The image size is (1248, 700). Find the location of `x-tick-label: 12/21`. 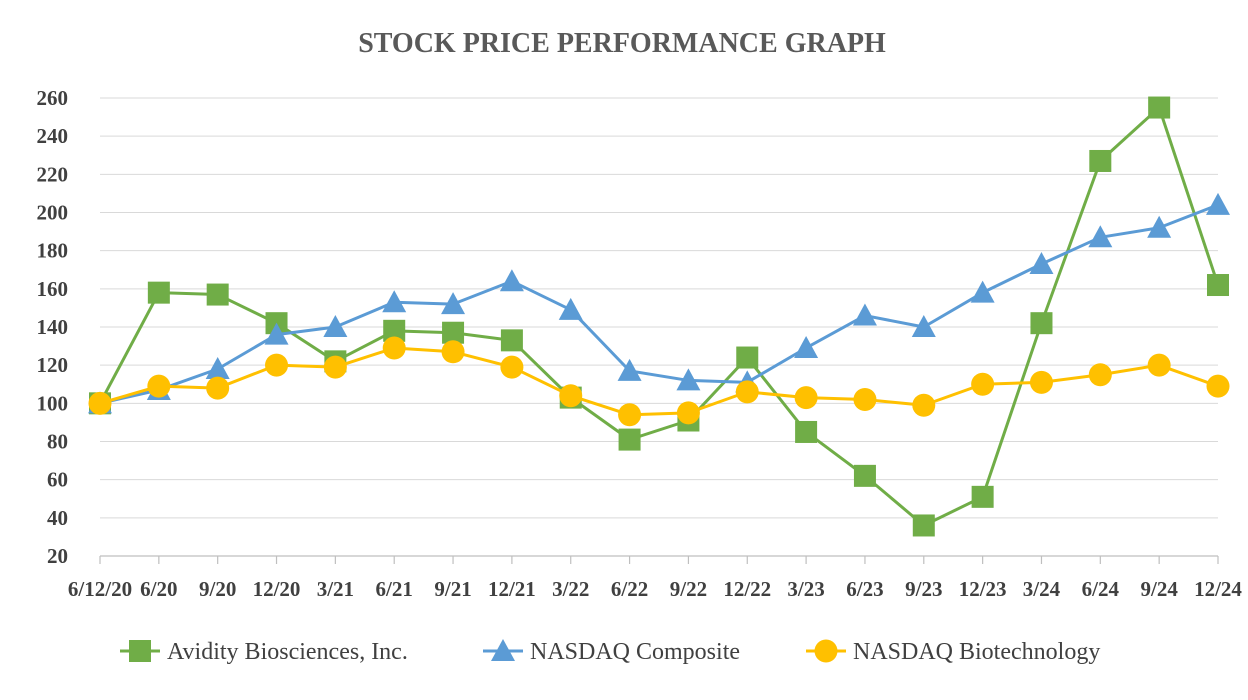

x-tick-label: 12/21 is located at coordinates (512, 589).